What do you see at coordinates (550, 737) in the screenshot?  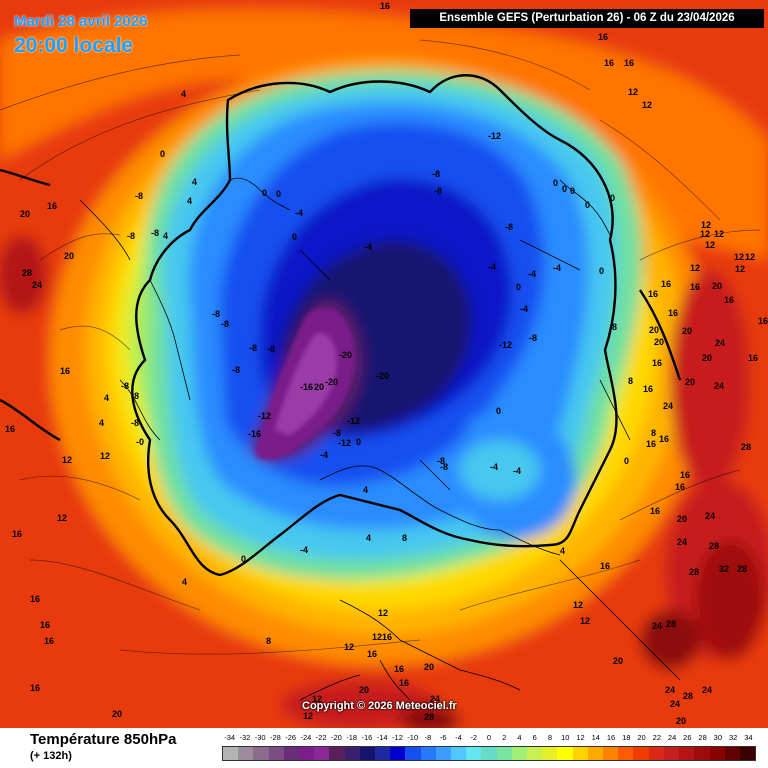 I see `color-scale-tick-label: 8` at bounding box center [550, 737].